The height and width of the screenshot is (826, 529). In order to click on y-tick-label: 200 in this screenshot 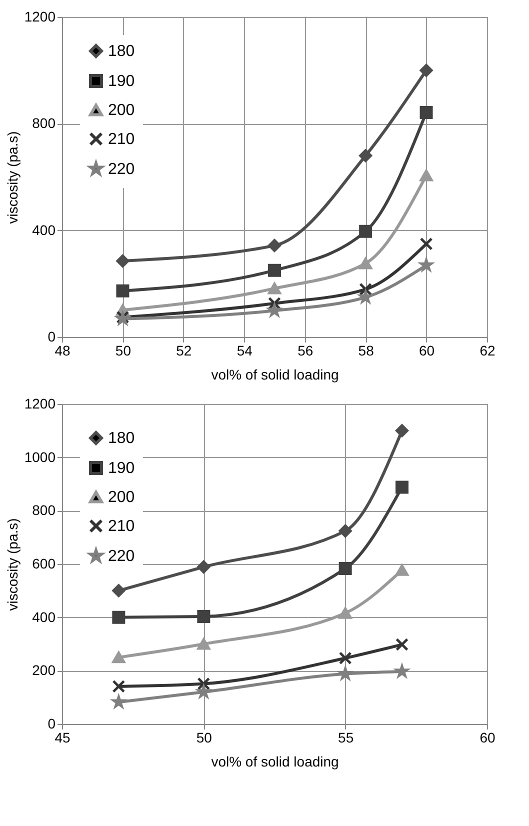, I will do `click(44, 670)`.